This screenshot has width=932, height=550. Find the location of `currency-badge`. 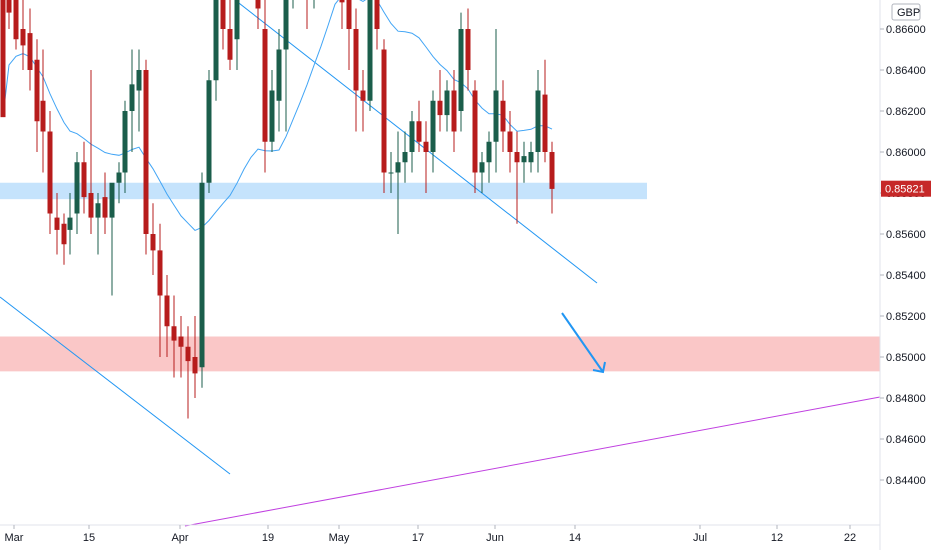

currency-badge is located at coordinates (906, 12).